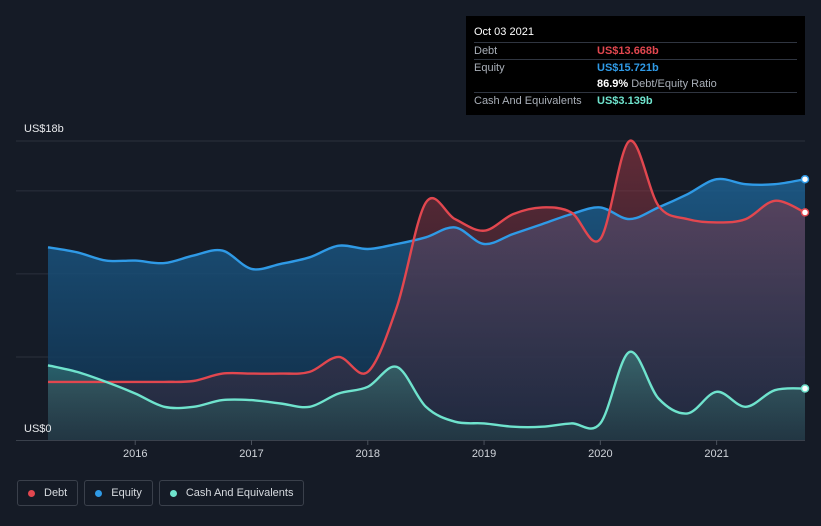 This screenshot has width=821, height=526. What do you see at coordinates (528, 101) in the screenshot?
I see `tooltip-cash-label: Cash And Equivalents` at bounding box center [528, 101].